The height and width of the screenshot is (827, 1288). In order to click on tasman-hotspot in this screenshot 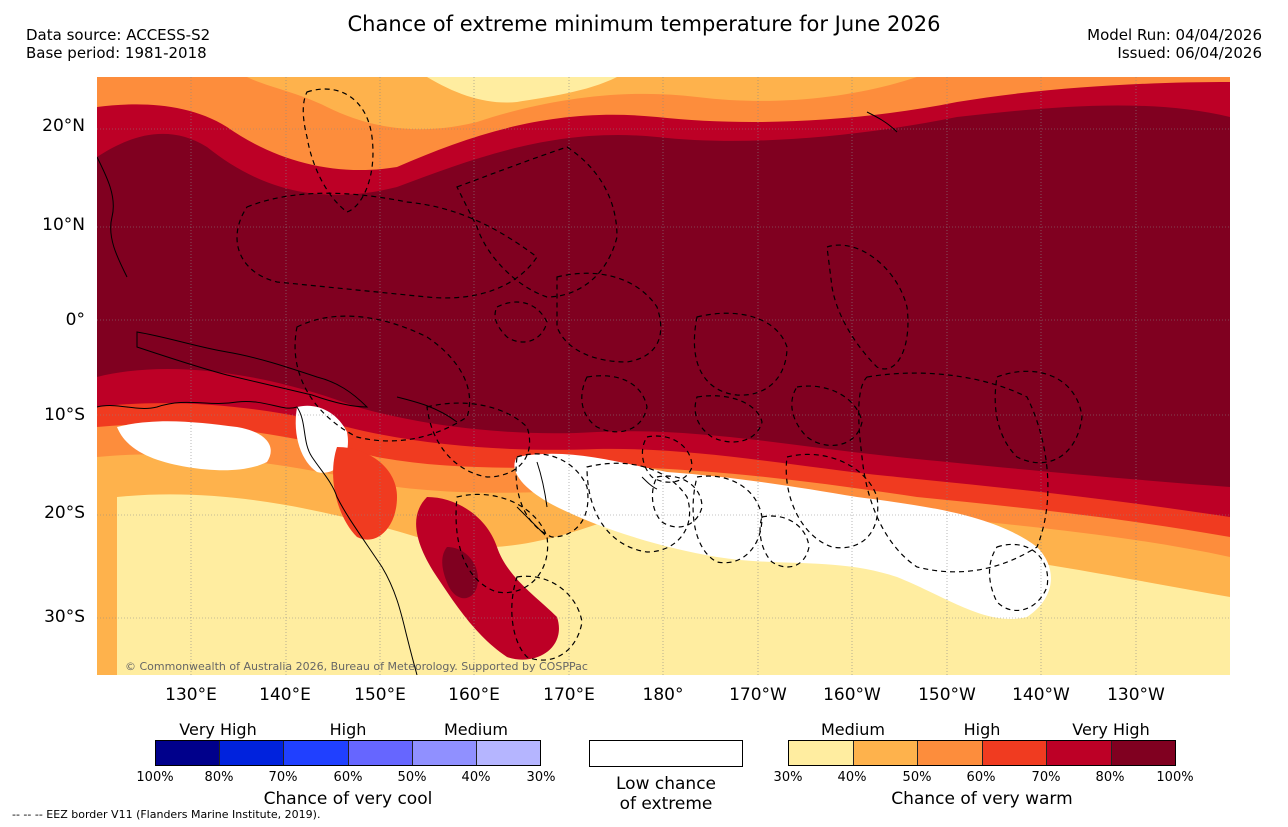, I will do `click(487, 578)`.